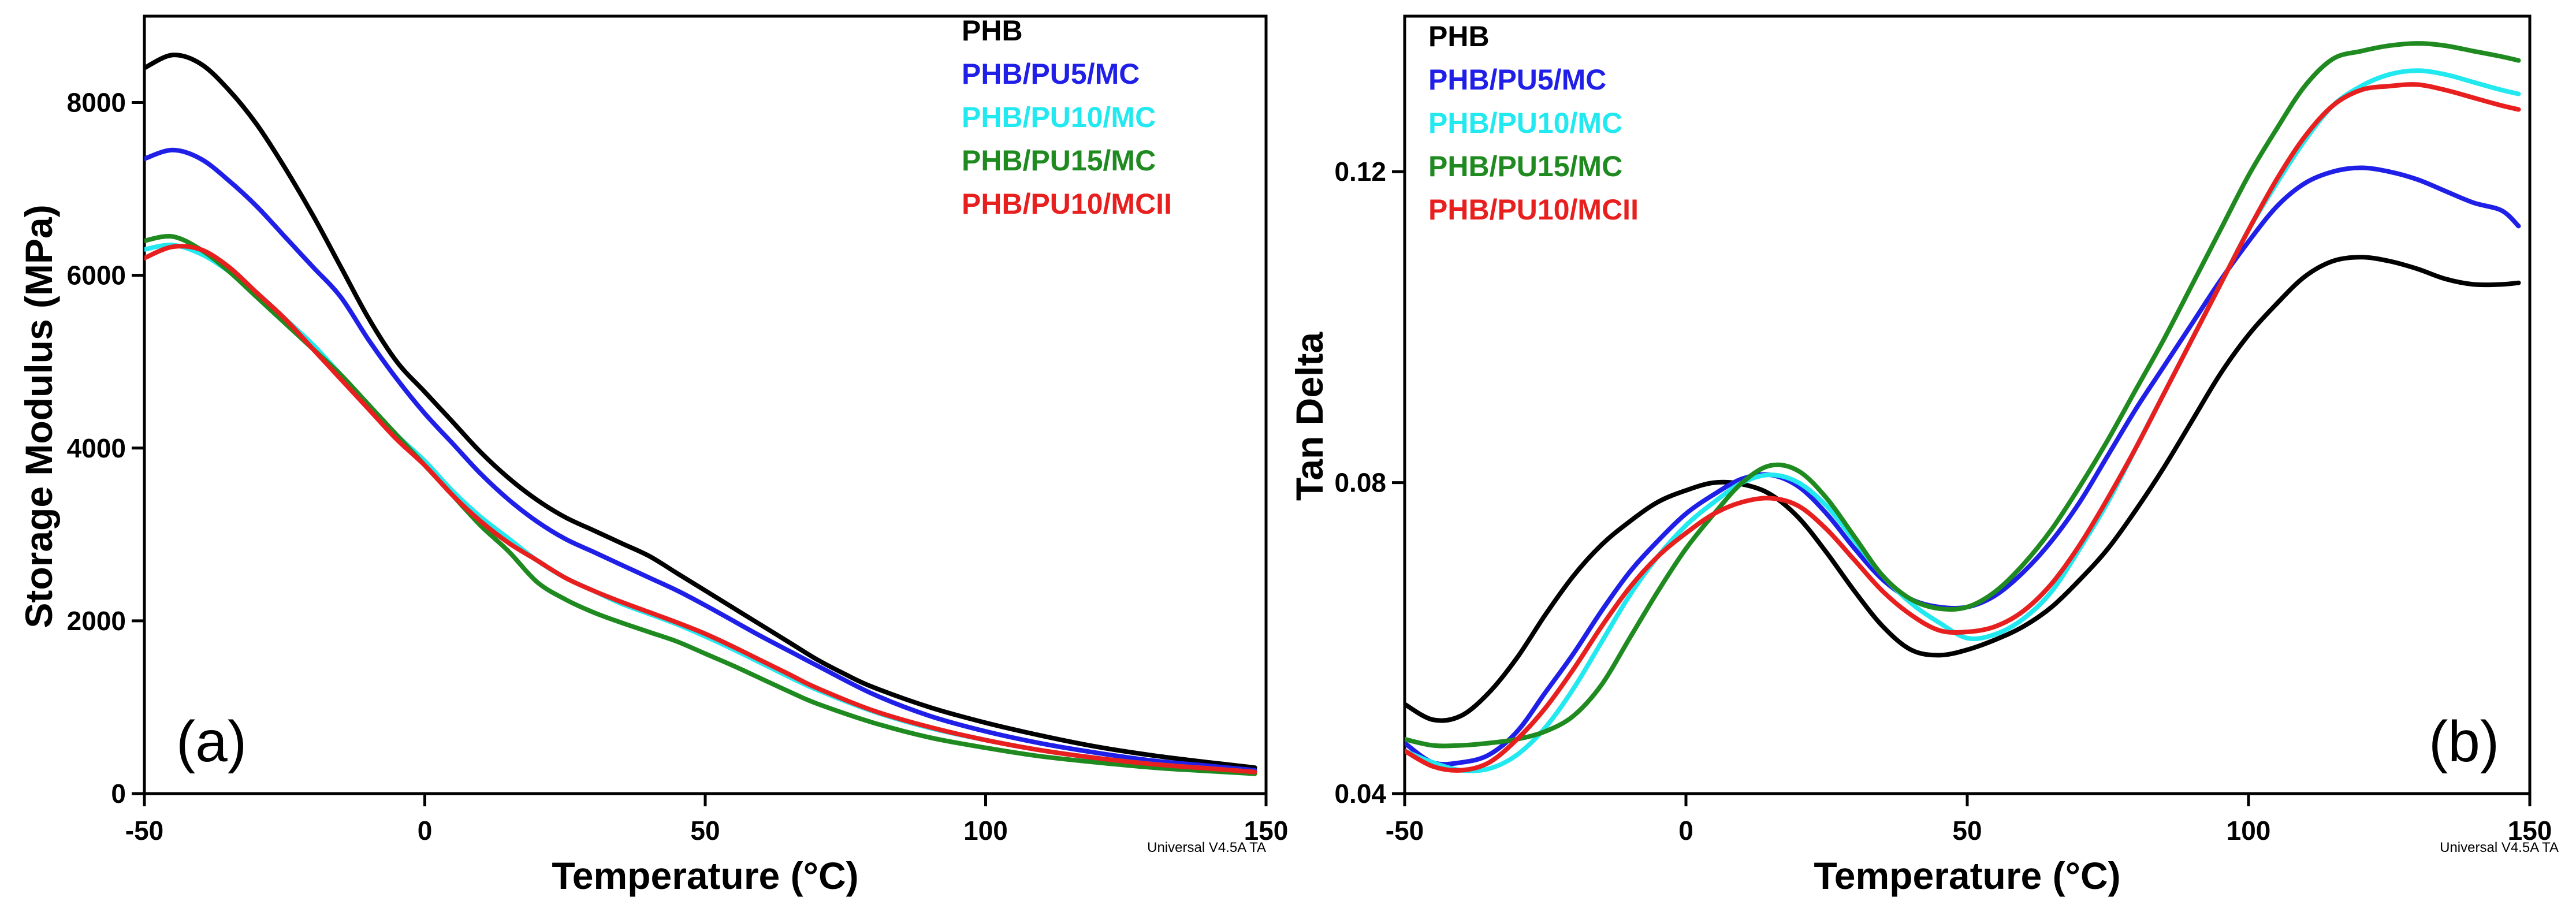 This screenshot has height=912, width=2576. Describe the element at coordinates (119, 794) in the screenshot. I see `y-tick-label: 0` at that location.